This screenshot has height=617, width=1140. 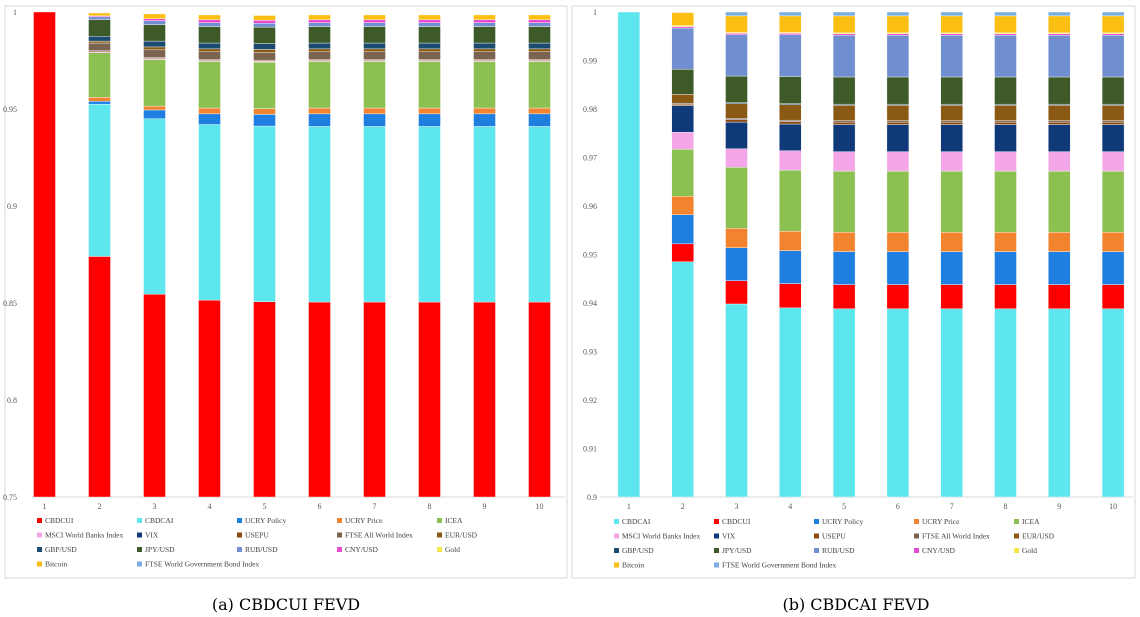 What do you see at coordinates (838, 550) in the screenshot?
I see `legend-label: RUB/USD` at bounding box center [838, 550].